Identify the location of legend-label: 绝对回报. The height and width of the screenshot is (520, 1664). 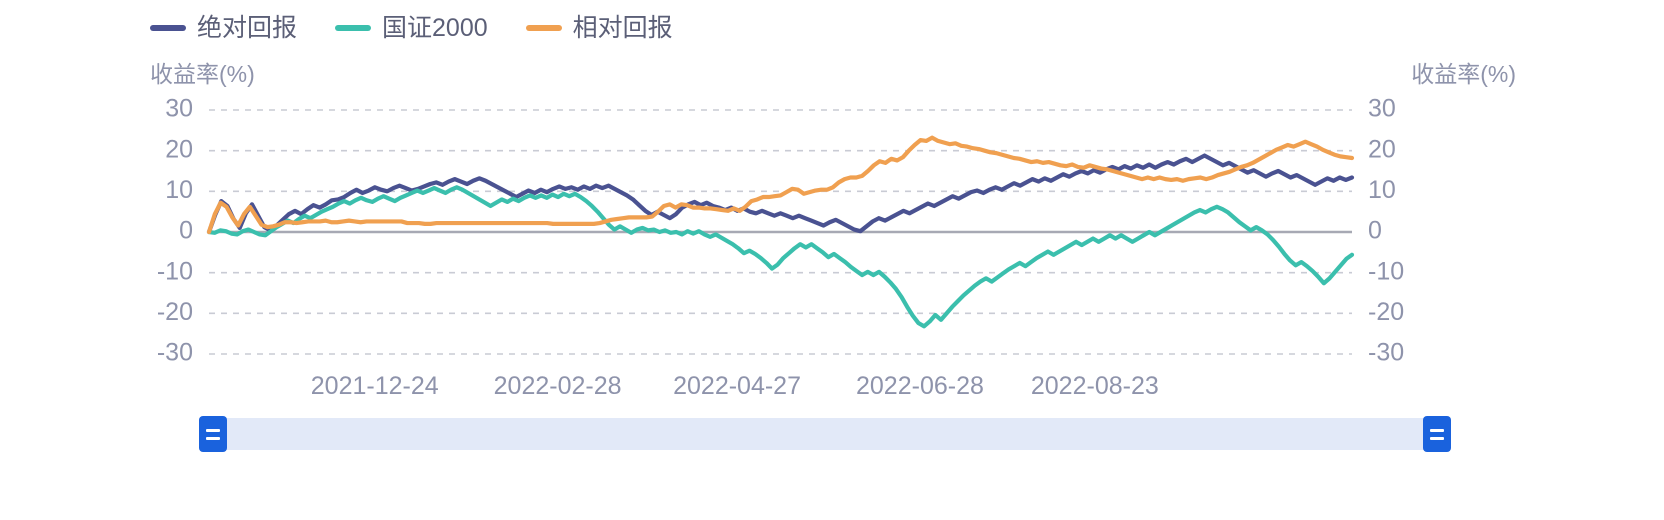
(247, 27).